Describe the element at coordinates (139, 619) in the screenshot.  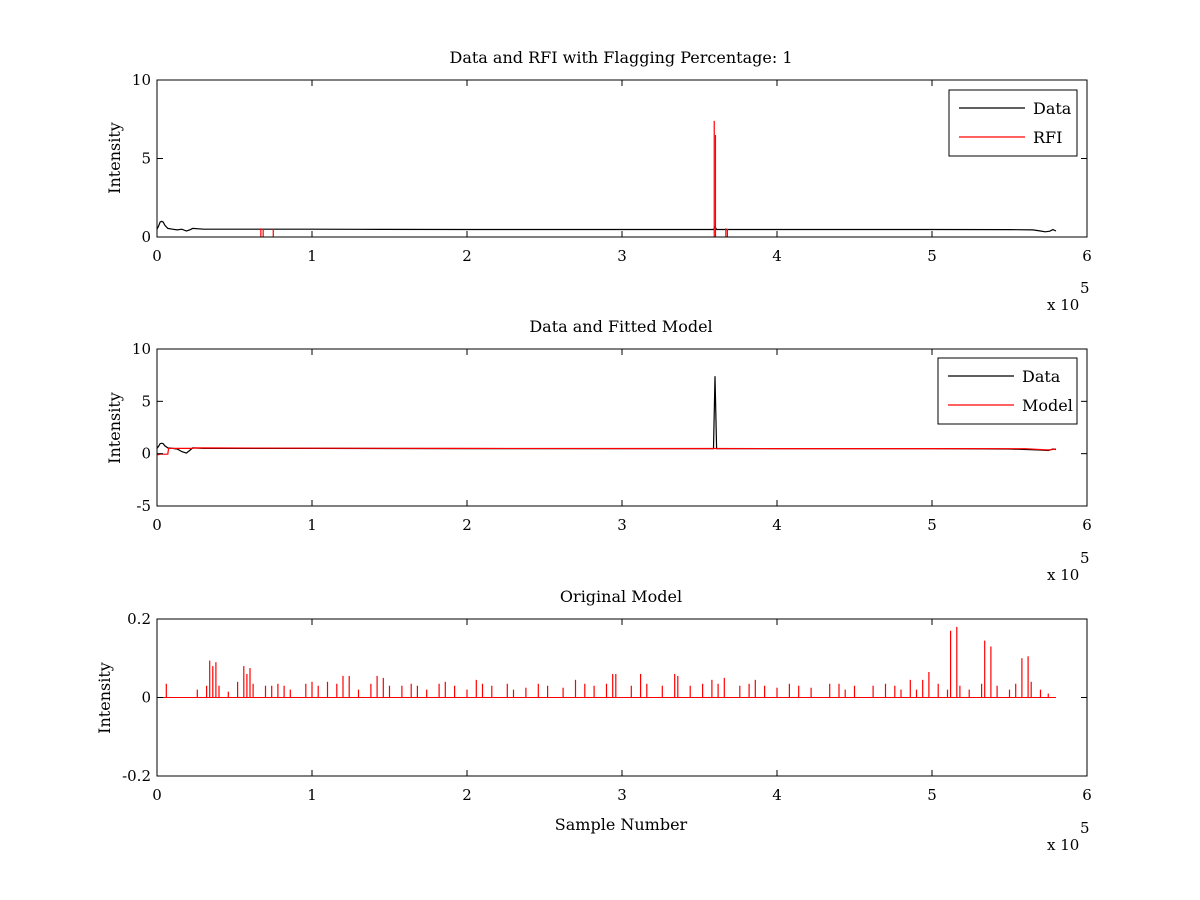
I see `y-tick-label: 0.2` at that location.